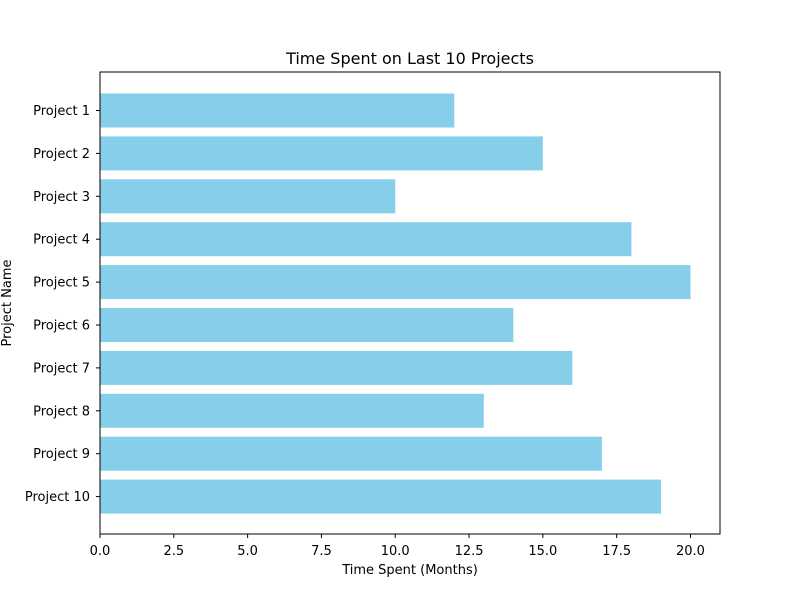 The image size is (800, 605). Describe the element at coordinates (61, 154) in the screenshot. I see `y-tick-label: Project 2` at that location.